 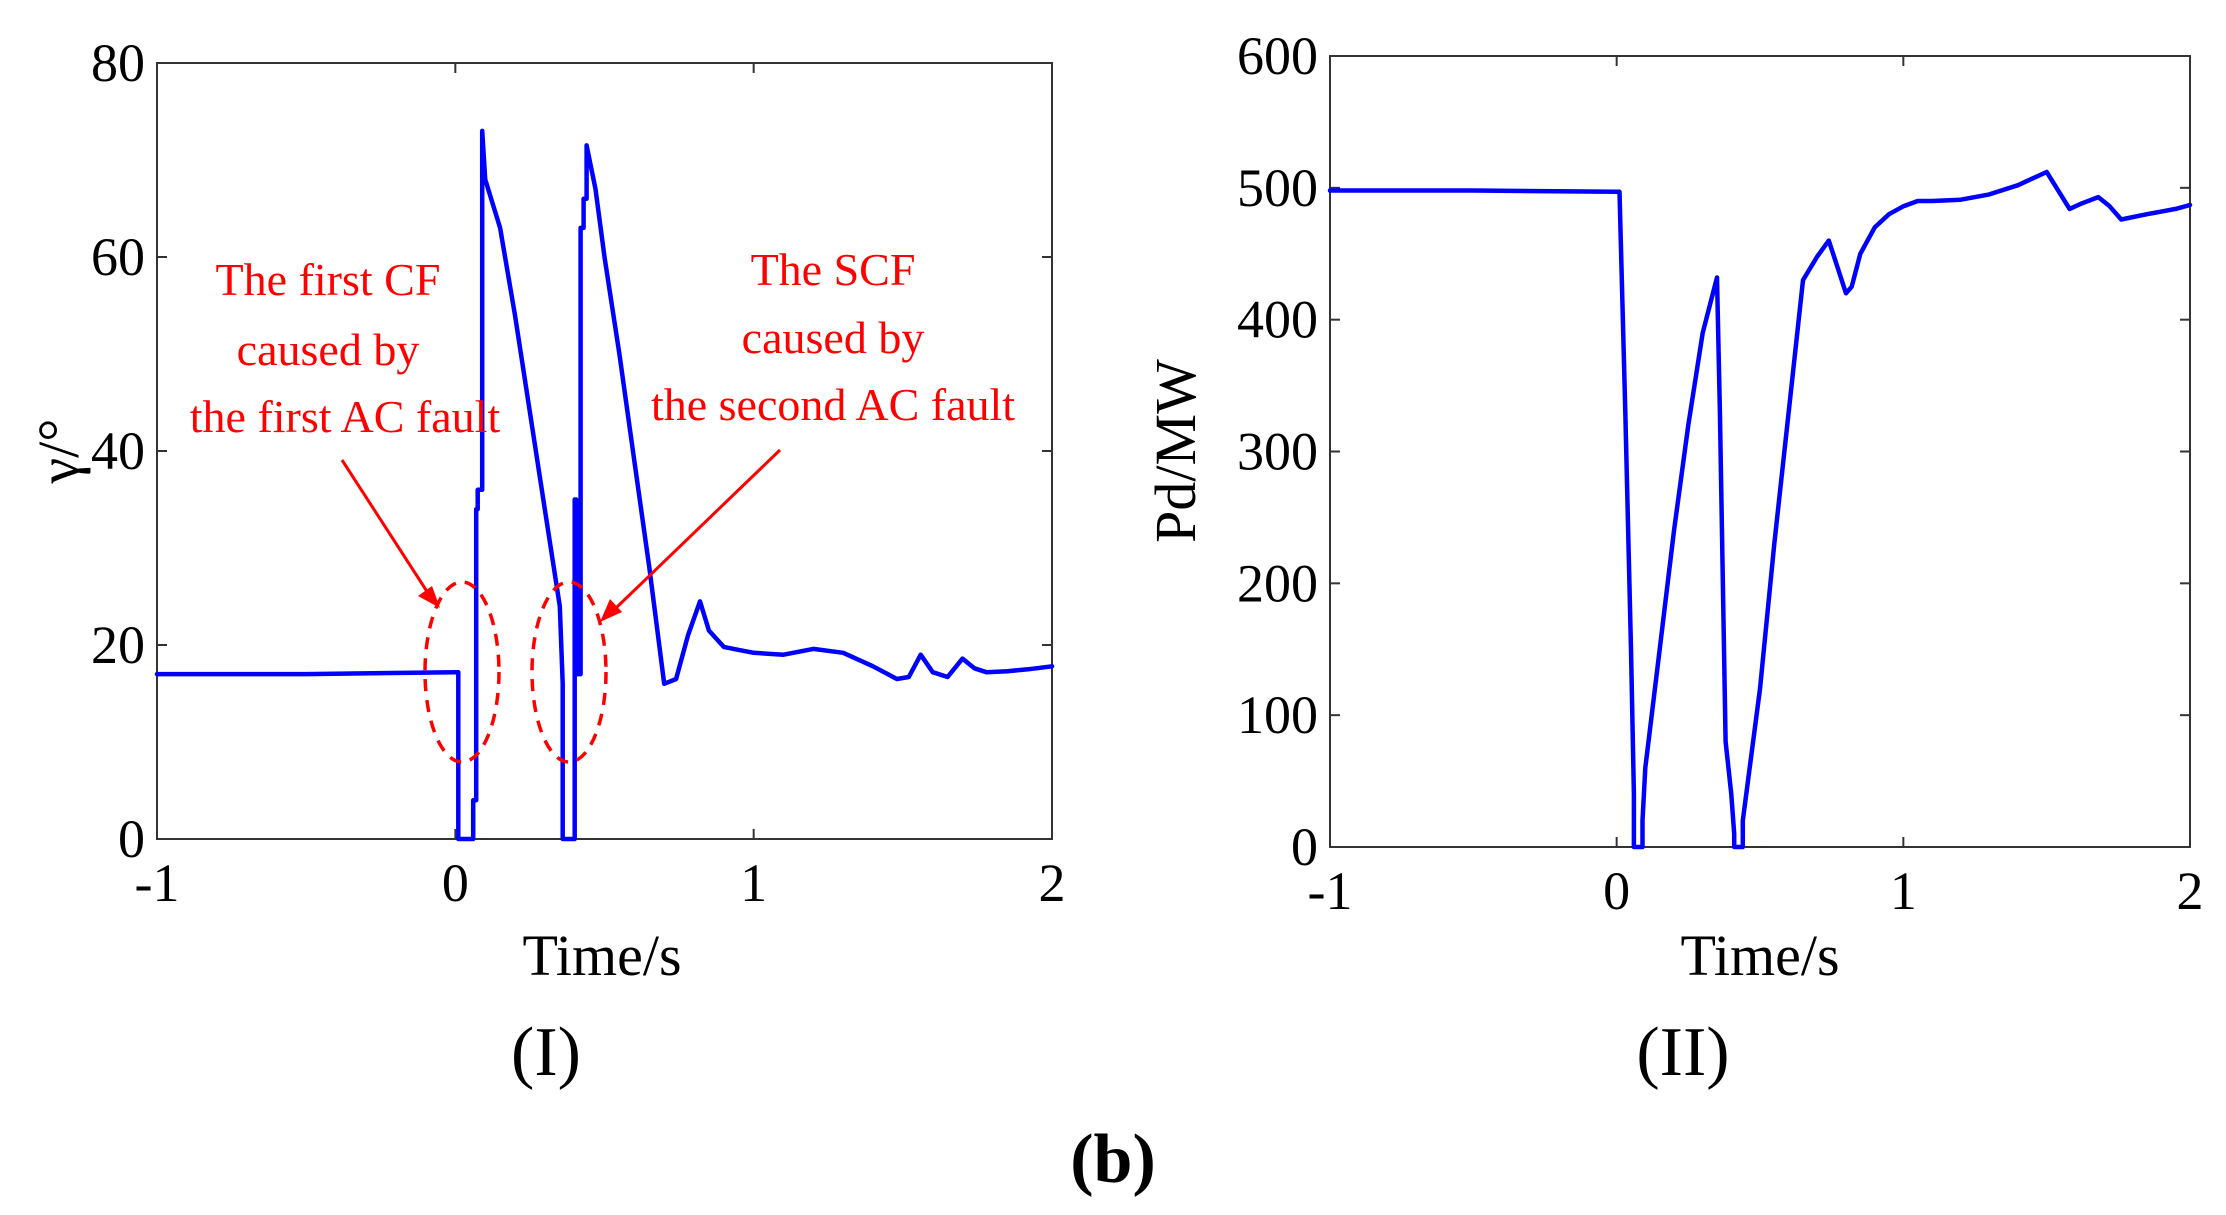 What do you see at coordinates (833, 337) in the screenshot?
I see `annotation-second-cf-line2: caused by` at bounding box center [833, 337].